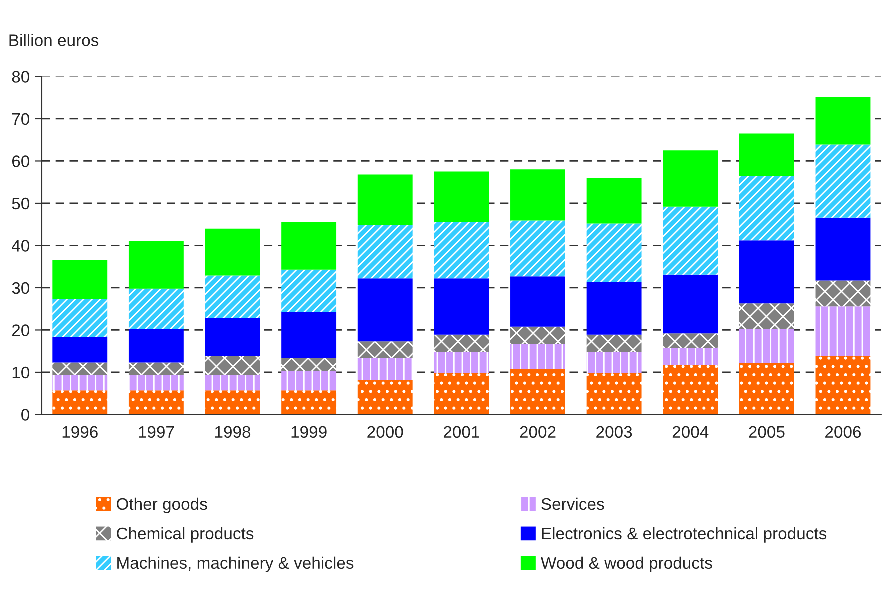  What do you see at coordinates (386, 432) in the screenshot?
I see `x-tick-label: 2000` at bounding box center [386, 432].